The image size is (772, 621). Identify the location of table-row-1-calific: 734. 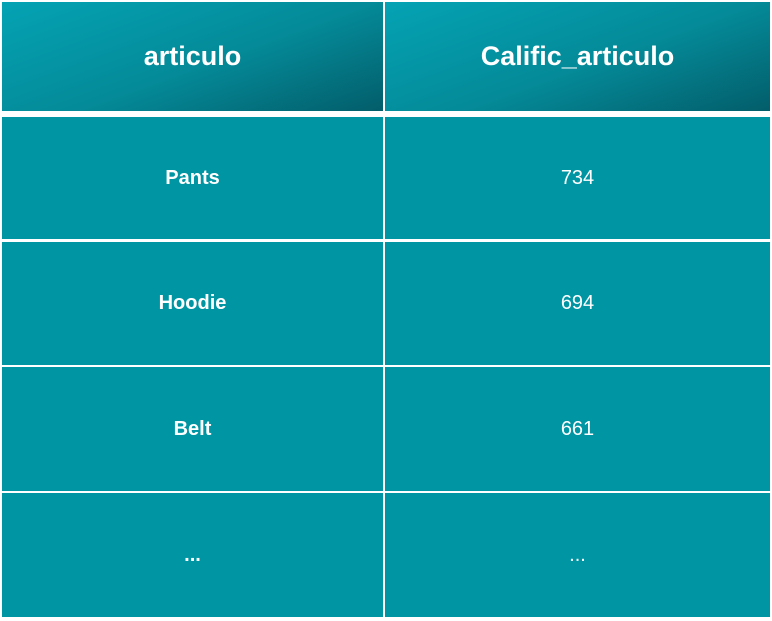
(577, 178).